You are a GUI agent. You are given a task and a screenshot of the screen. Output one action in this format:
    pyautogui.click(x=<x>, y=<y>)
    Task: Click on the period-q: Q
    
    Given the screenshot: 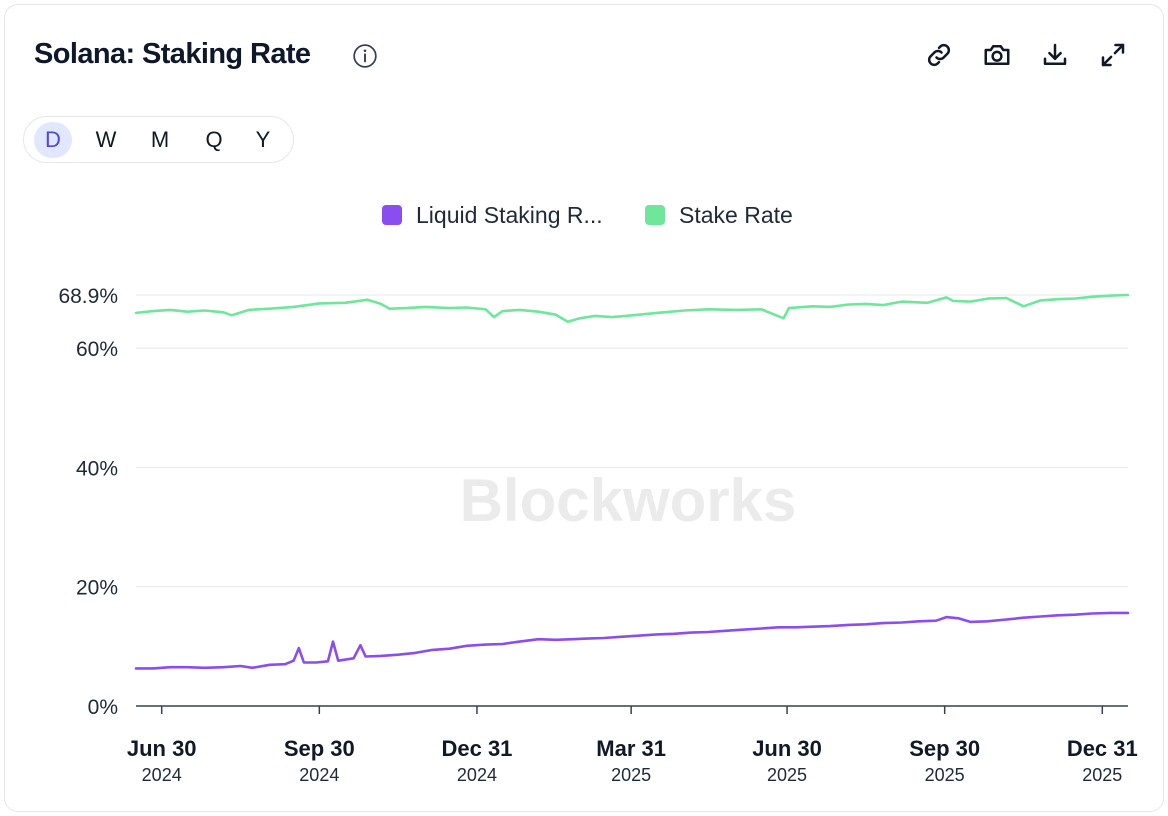 What is the action you would take?
    pyautogui.click(x=214, y=139)
    